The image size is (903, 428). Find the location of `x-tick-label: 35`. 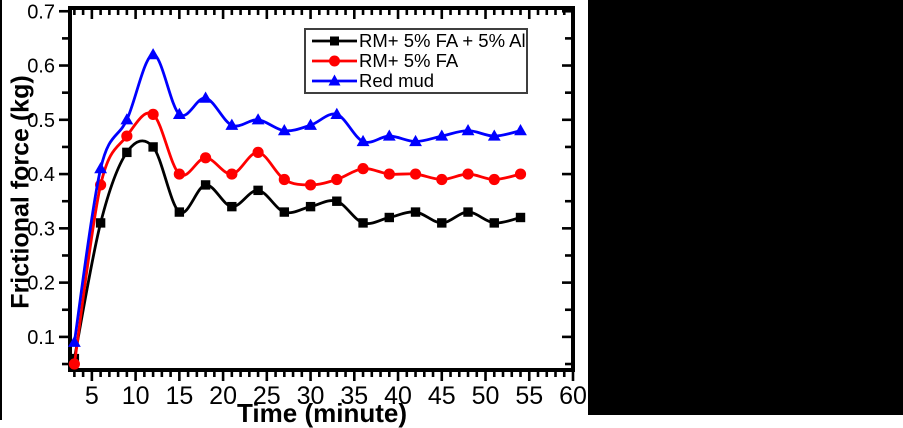

x-tick-label: 35 is located at coordinates (354, 396).